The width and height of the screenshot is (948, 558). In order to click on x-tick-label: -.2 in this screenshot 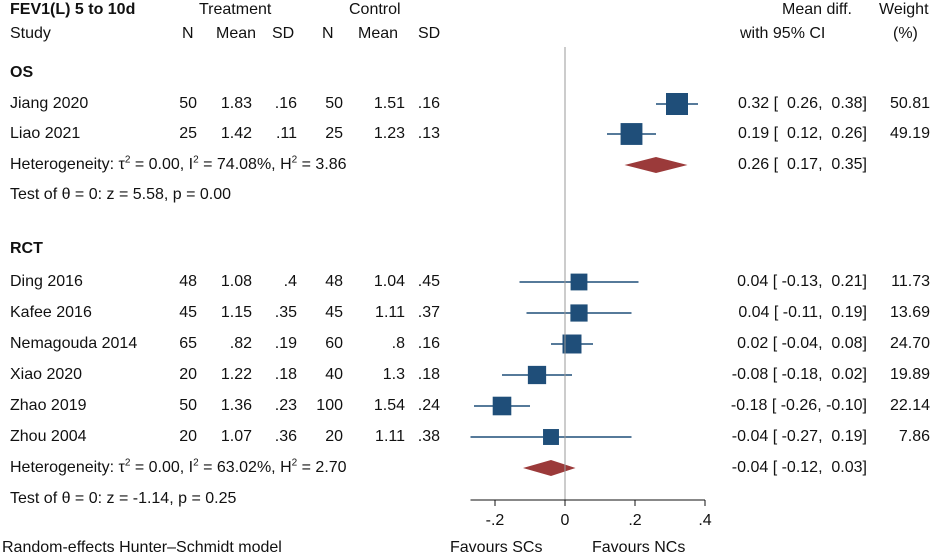, I will do `click(495, 520)`.